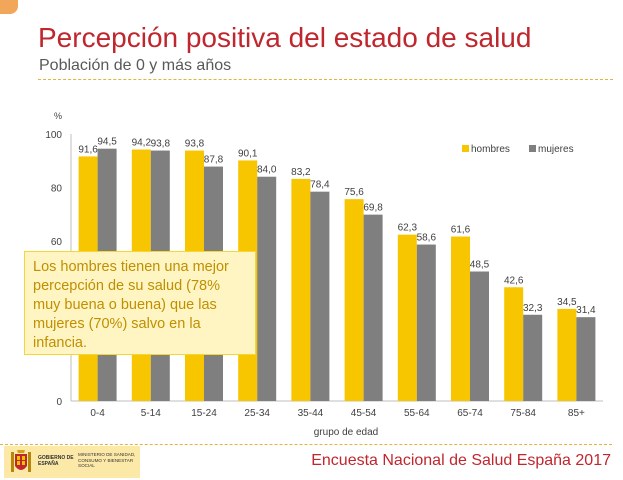  What do you see at coordinates (354, 192) in the screenshot?
I see `data-label-hombres-45-54: 75,6` at bounding box center [354, 192].